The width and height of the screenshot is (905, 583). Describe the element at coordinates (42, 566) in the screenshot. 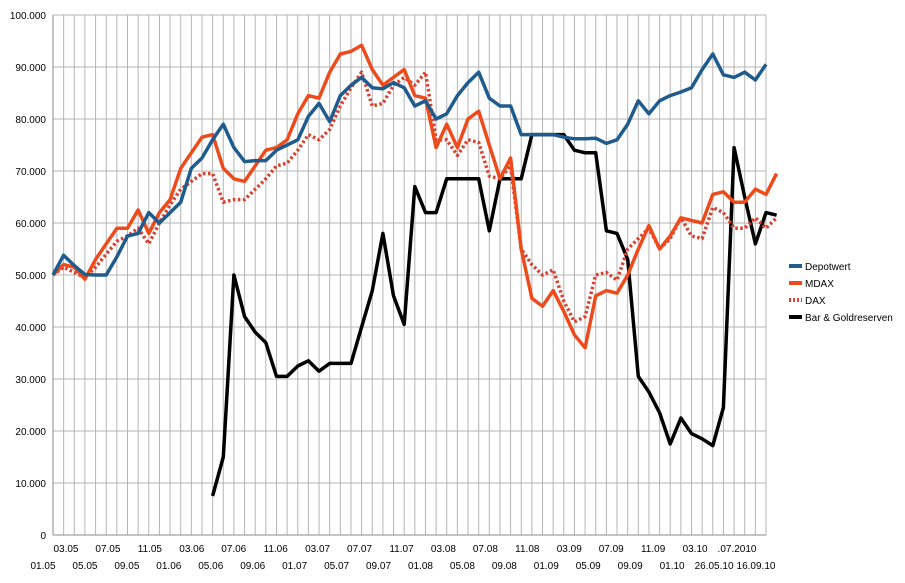

I see `x-tick-label: 01.05` at that location.